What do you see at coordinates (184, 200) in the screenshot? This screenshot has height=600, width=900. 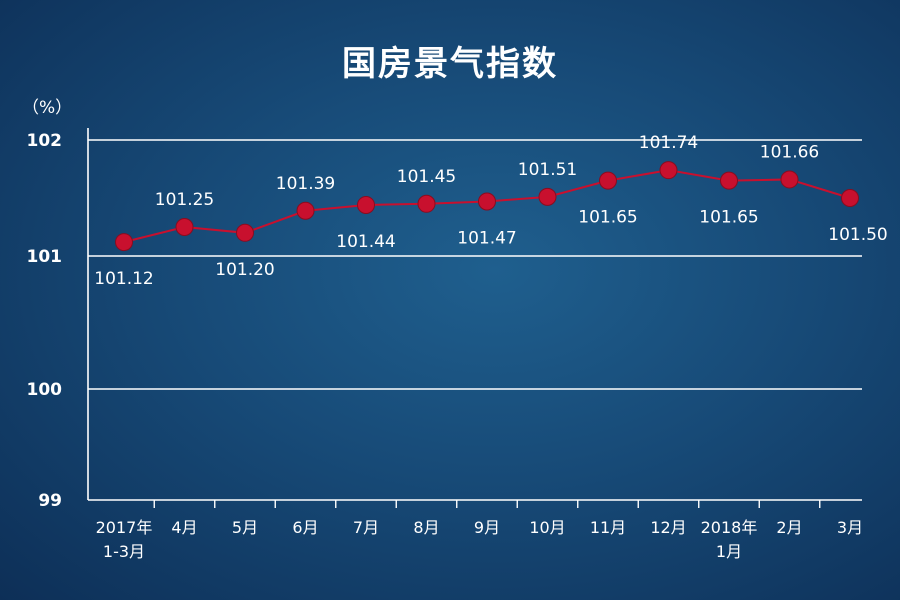 I see `data-label: 101.25` at bounding box center [184, 200].